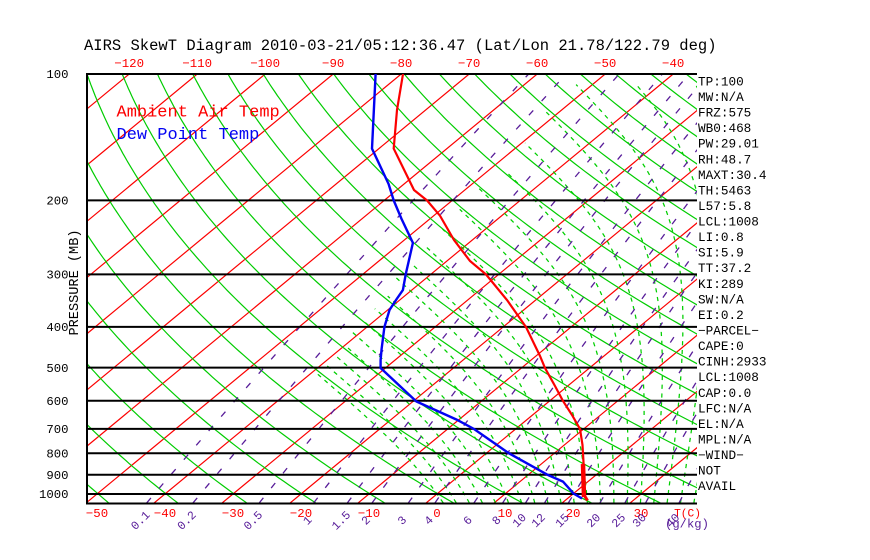 The image size is (870, 560). Describe the element at coordinates (725, 440) in the screenshot. I see `svg-text: MPL:N/A` at that location.